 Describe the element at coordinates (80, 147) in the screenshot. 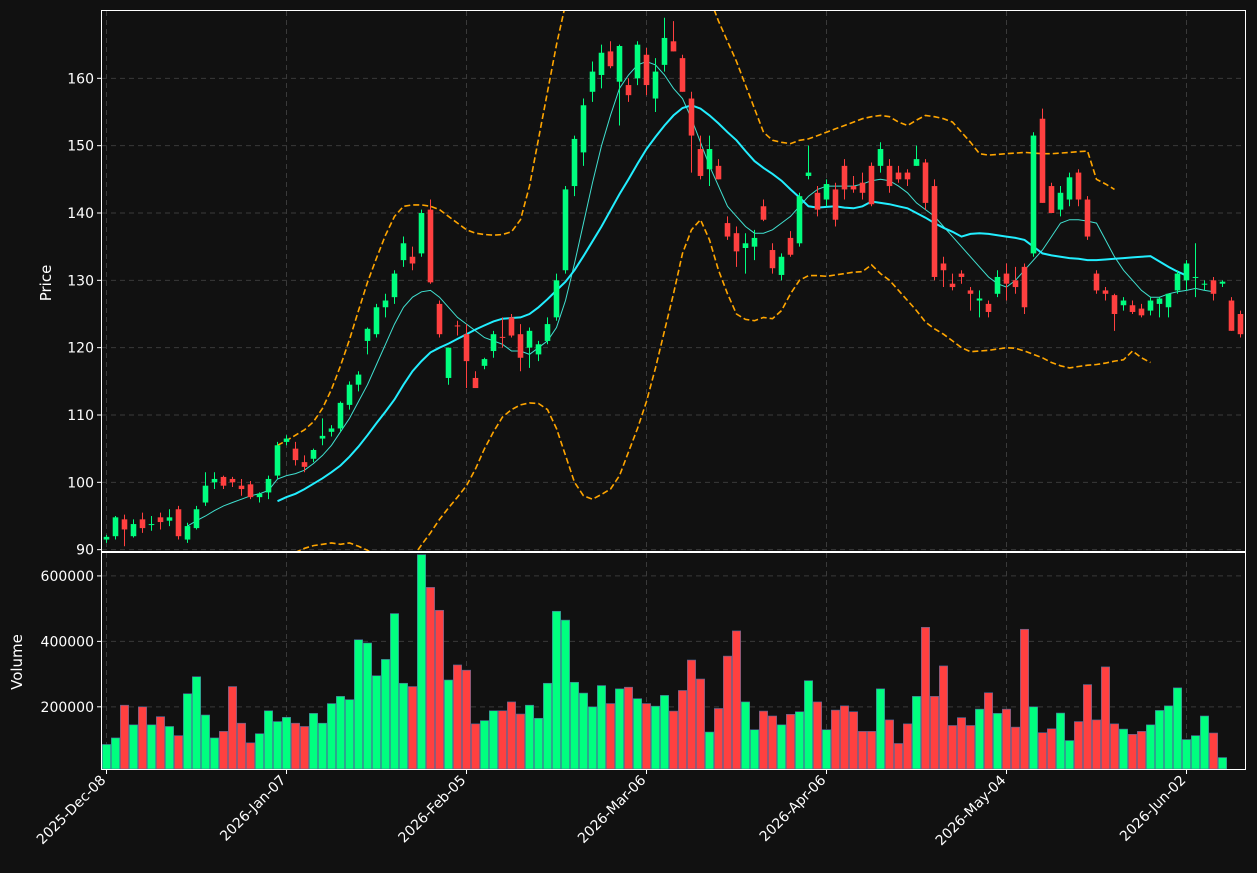

I see `price-tick-label: 150` at that location.